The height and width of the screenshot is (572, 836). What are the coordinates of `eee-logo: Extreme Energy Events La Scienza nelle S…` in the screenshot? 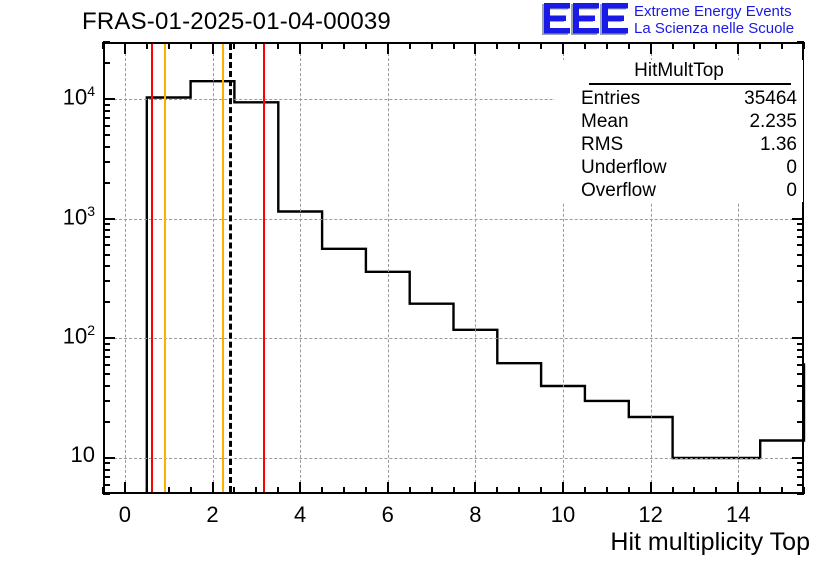 It's located at (680, 21).